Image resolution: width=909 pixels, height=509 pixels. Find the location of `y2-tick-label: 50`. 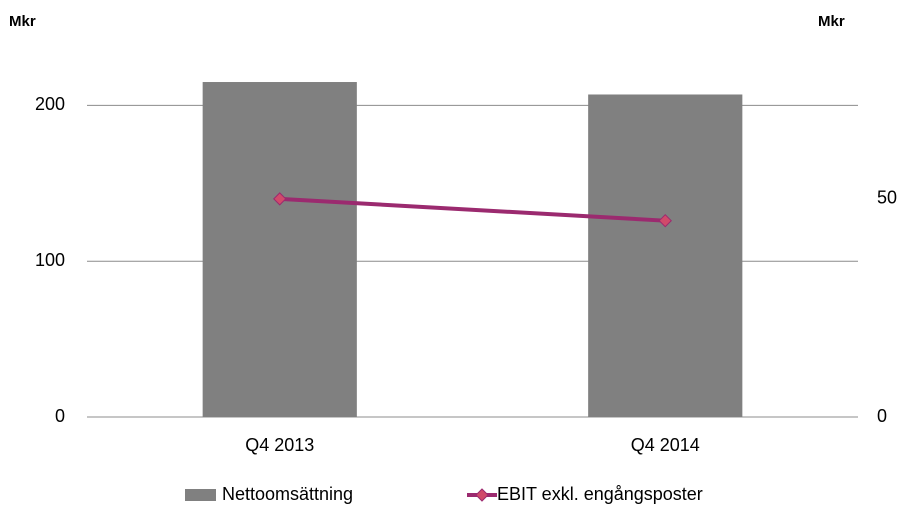

y2-tick-label: 50 is located at coordinates (887, 198).